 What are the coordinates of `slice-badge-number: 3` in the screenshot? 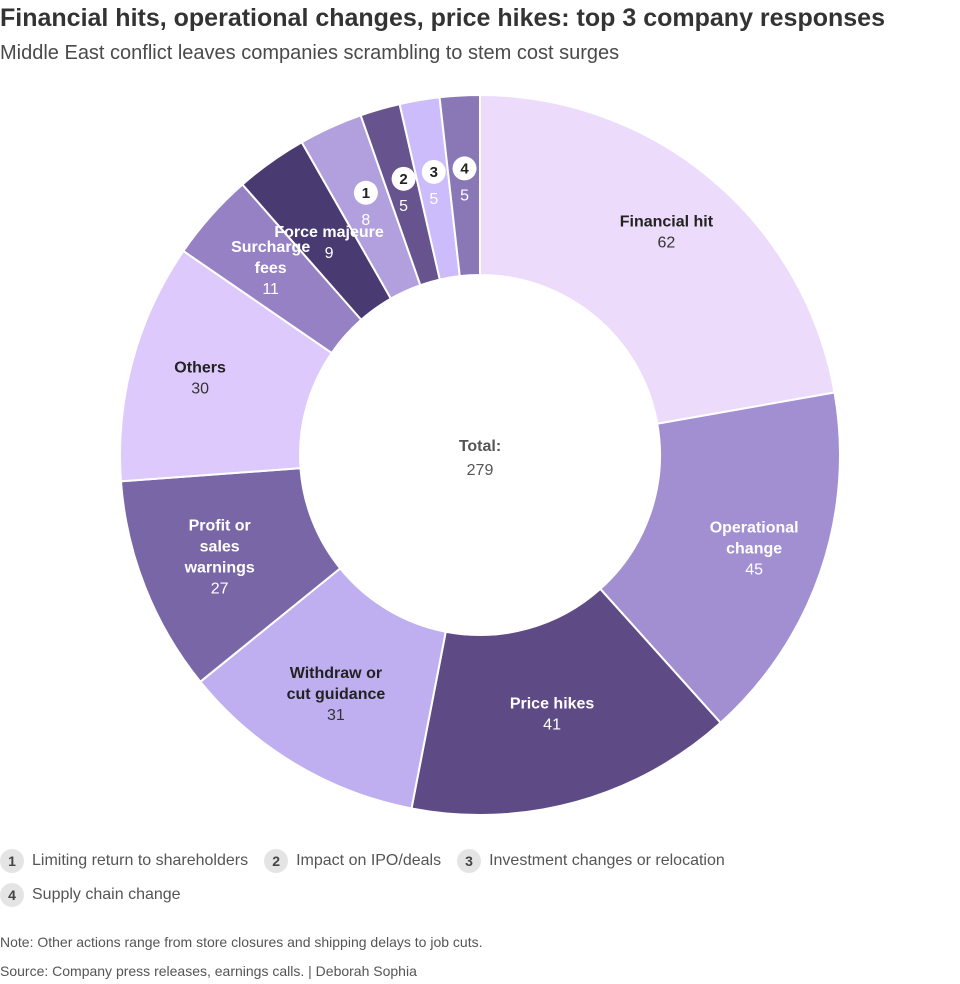 It's located at (434, 172).